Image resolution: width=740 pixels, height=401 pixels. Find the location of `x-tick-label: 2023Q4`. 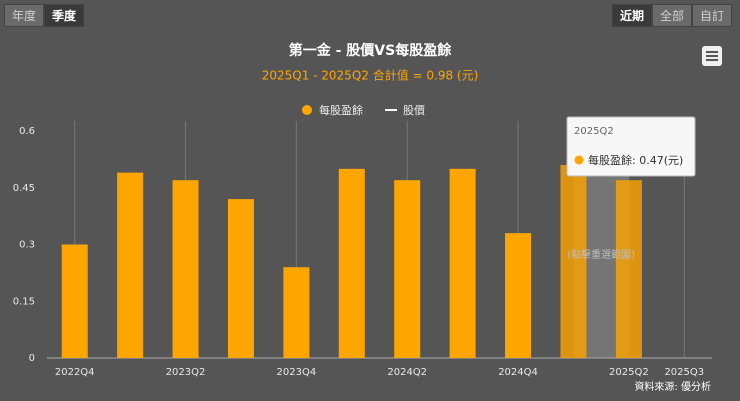

x-tick-label: 2023Q4 is located at coordinates (297, 372).